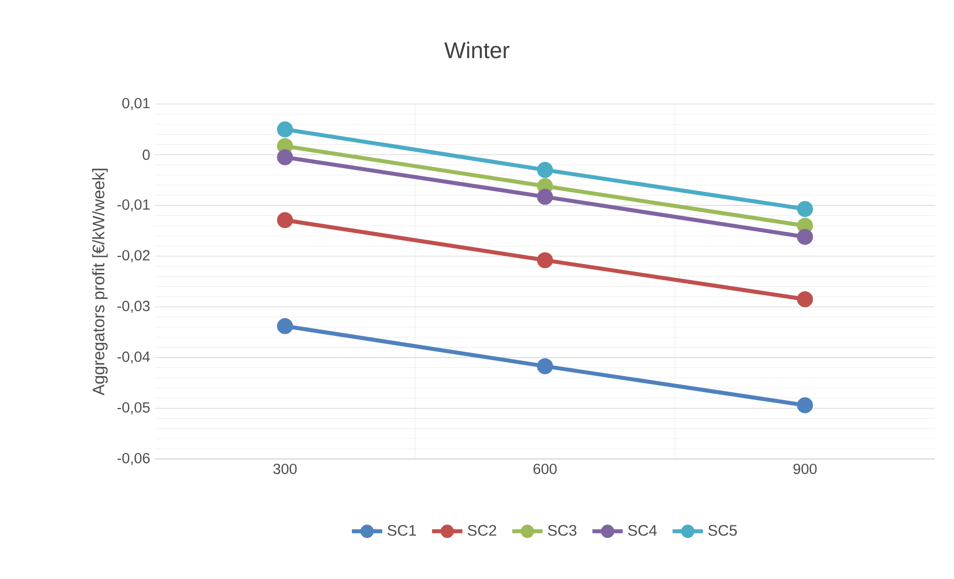 The height and width of the screenshot is (579, 954). Describe the element at coordinates (134, 306) in the screenshot. I see `y-tick-label: -0,03` at that location.